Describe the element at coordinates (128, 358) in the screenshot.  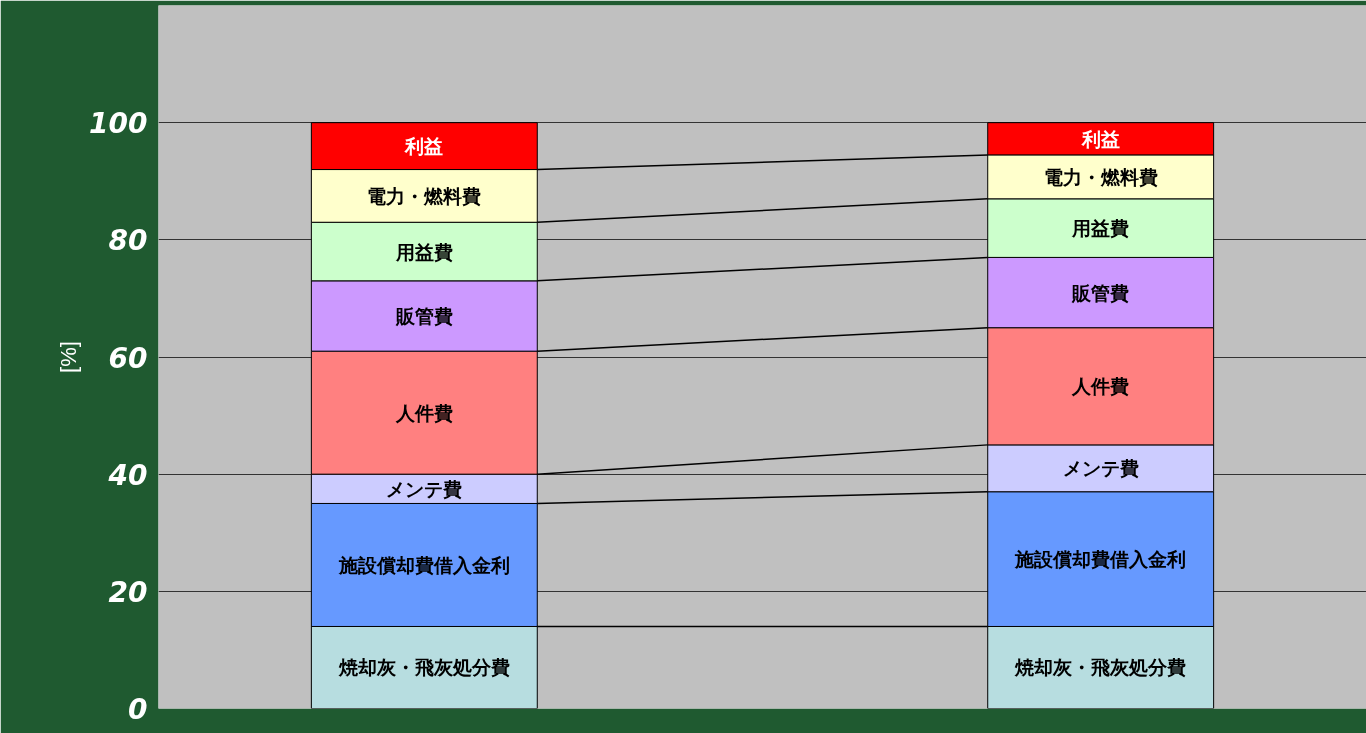
I see `y-tick-label: 60` at that location.